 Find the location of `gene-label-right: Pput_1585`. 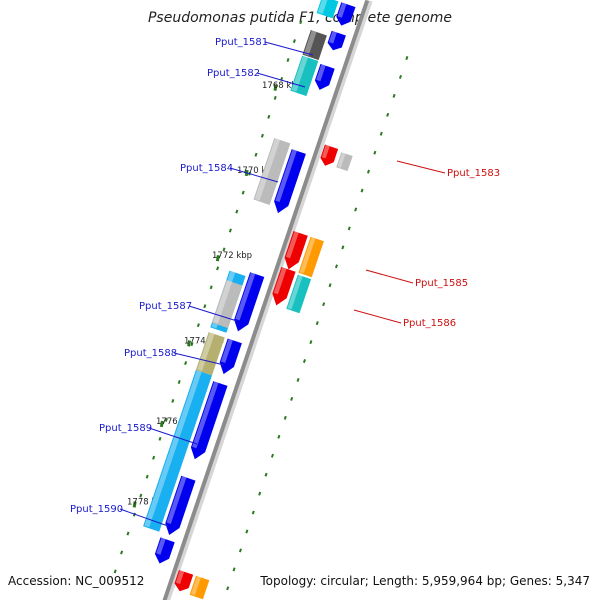

gene-label-right: Pput_1585 is located at coordinates (441, 283).